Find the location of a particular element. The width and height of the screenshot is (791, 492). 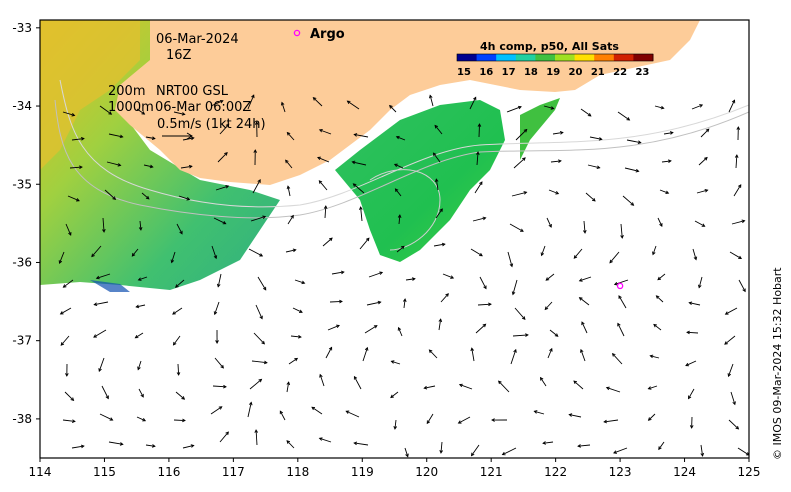

x-tick-label: 118 is located at coordinates (297, 472).